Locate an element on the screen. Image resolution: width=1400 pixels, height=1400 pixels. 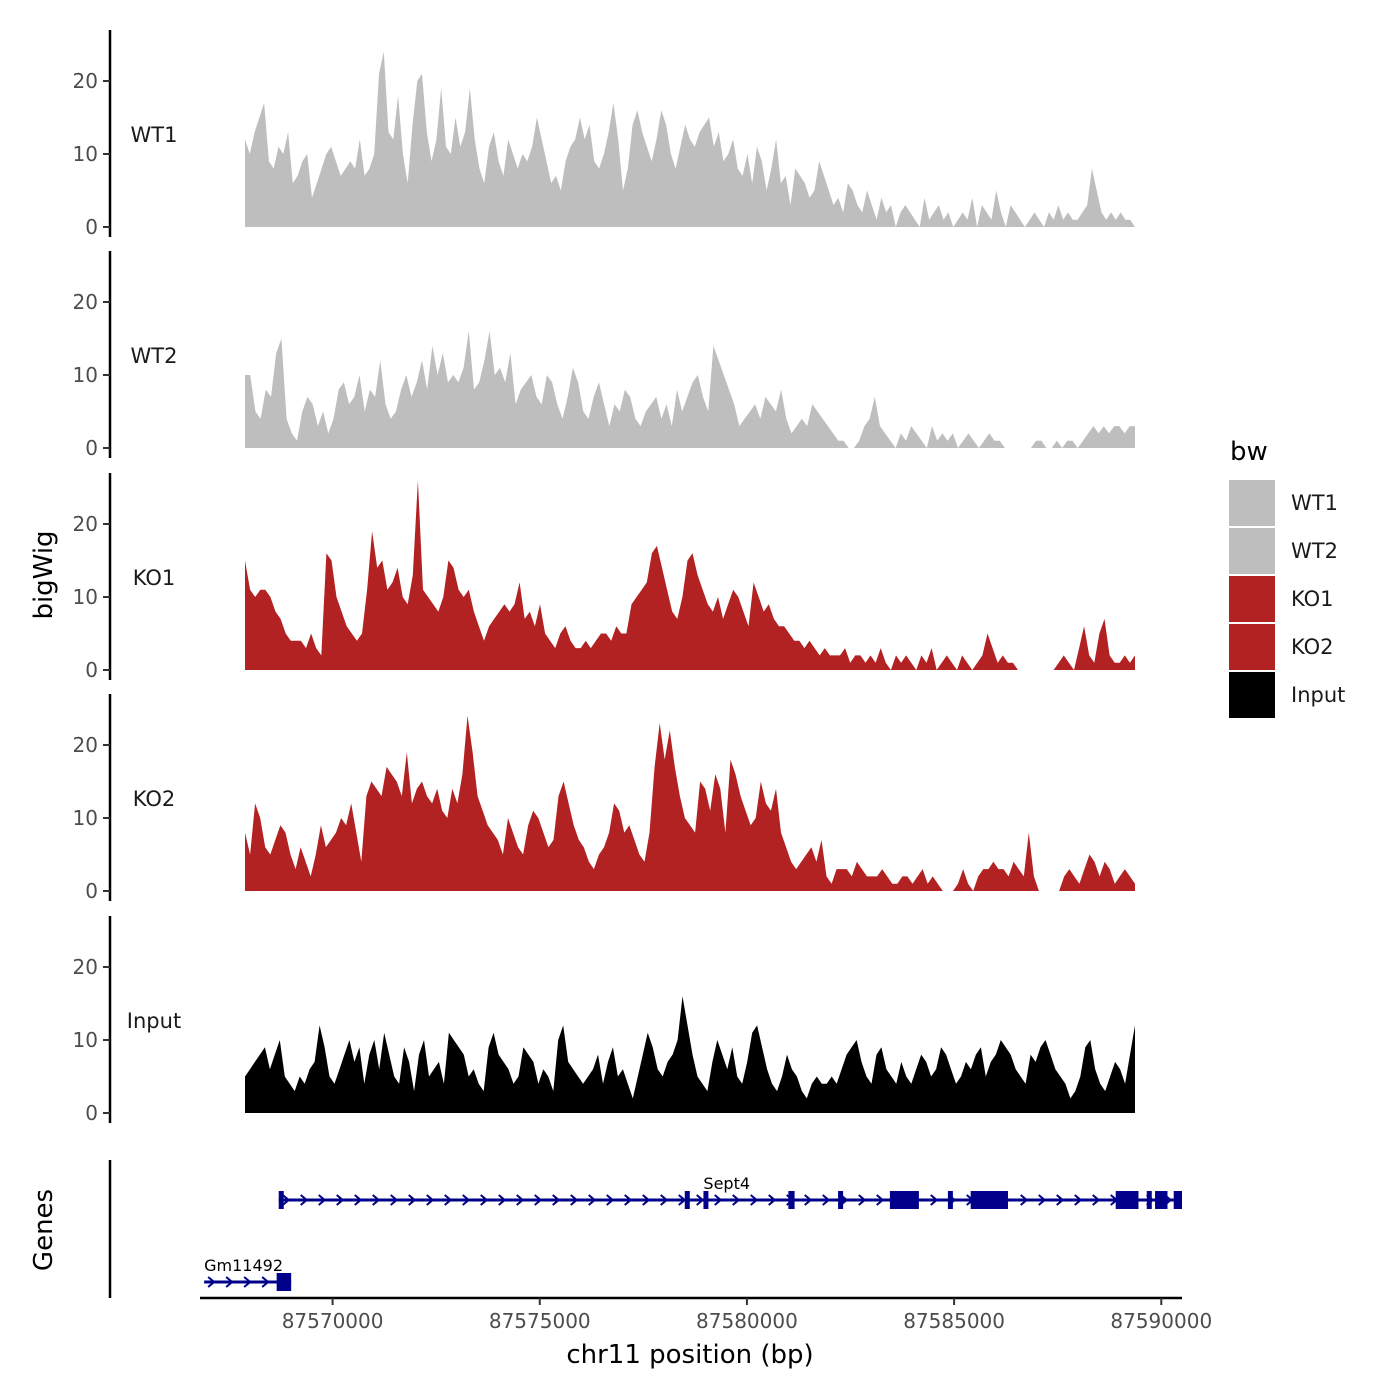
y-tick-label-ko2-10: 10 is located at coordinates (85, 818).